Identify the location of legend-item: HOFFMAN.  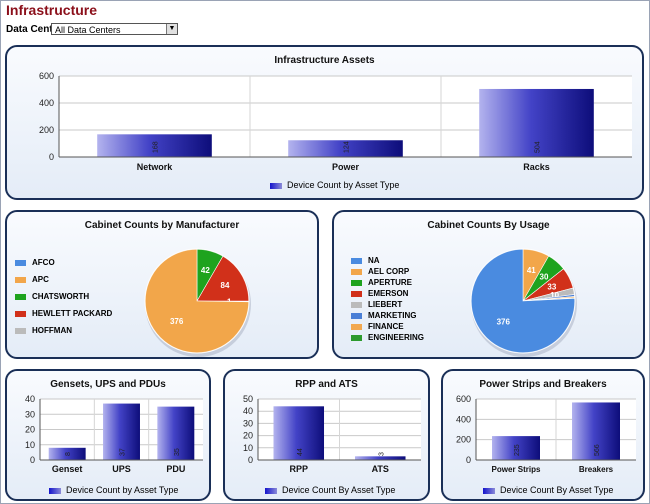
(63, 334).